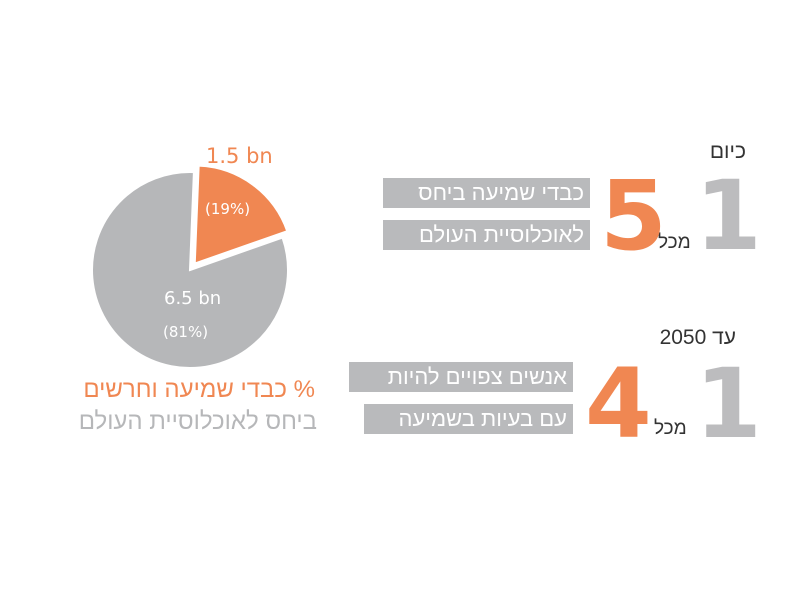 The width and height of the screenshot is (800, 600). Describe the element at coordinates (486, 193) in the screenshot. I see `stat-text-today-line1: כבדי שמיעה ביחס` at that location.